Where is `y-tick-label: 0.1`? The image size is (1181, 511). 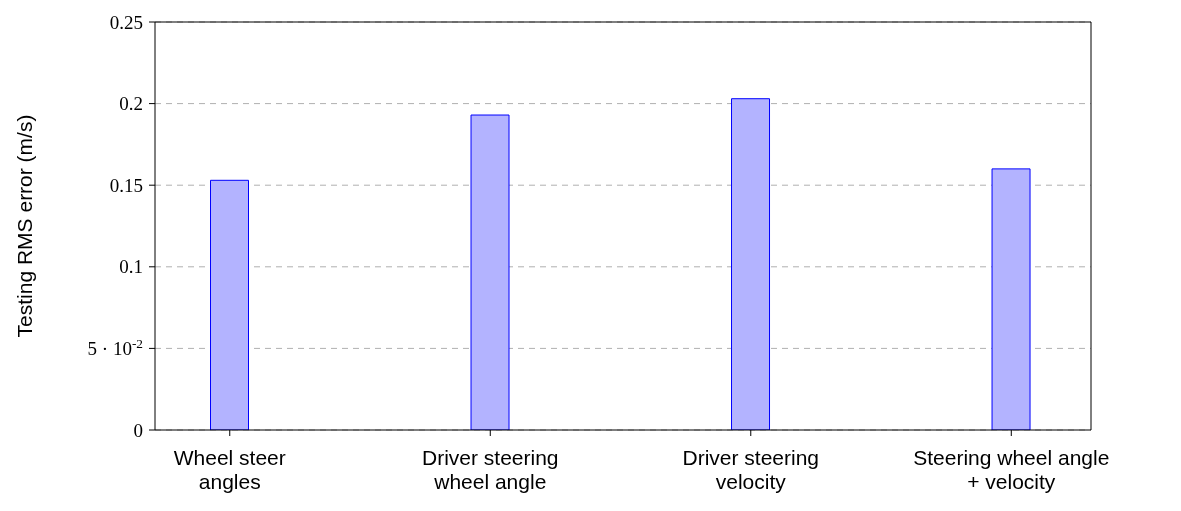 y-tick-label: 0.1 is located at coordinates (131, 267).